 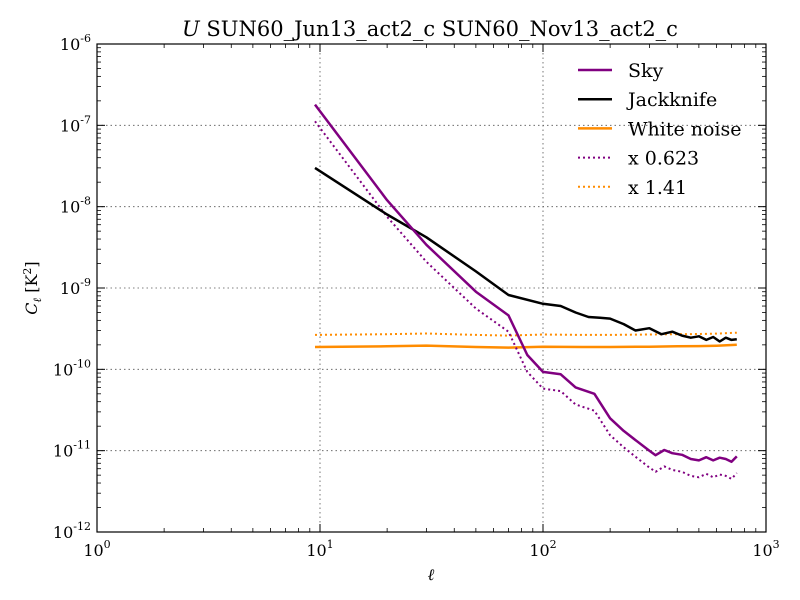 What do you see at coordinates (31, 264) in the screenshot?
I see `y-label-unit-close: ]` at bounding box center [31, 264].